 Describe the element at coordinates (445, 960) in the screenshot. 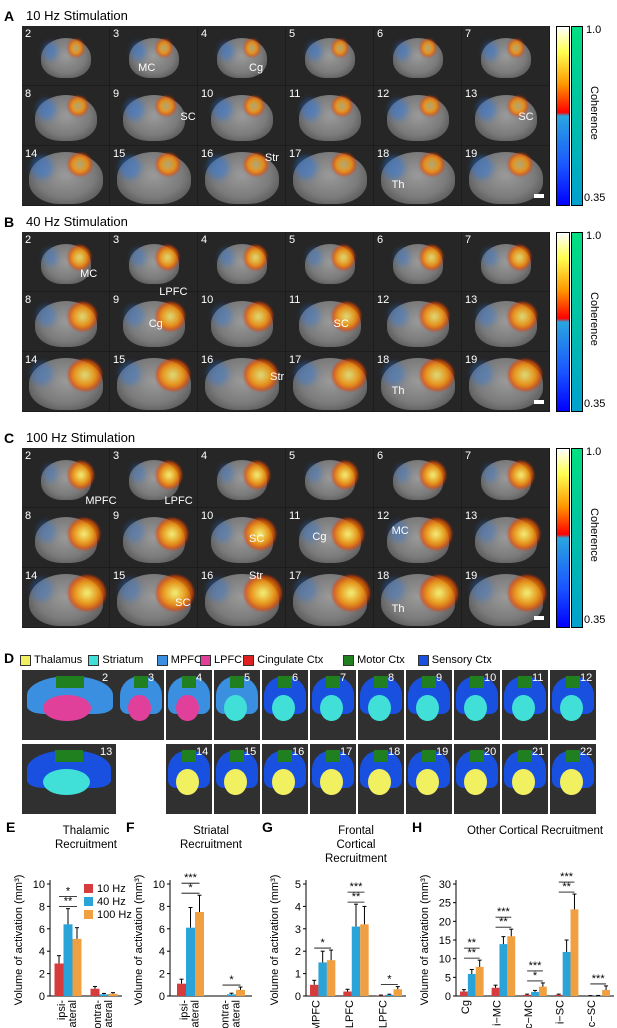

I see `y-tick-label: 10` at that location.